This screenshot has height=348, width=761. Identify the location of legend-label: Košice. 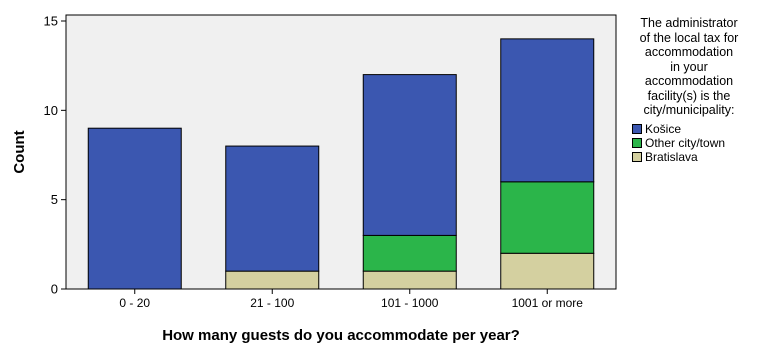
(663, 128).